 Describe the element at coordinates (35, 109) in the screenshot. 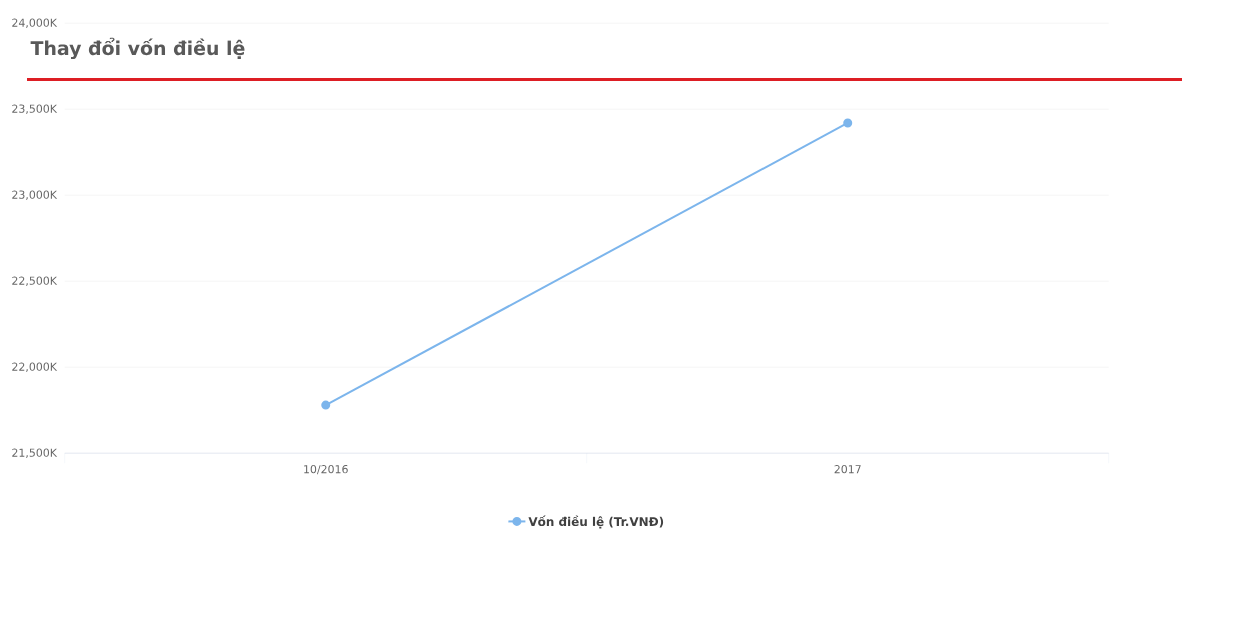

I see `y-tick-label: 23,500K` at that location.